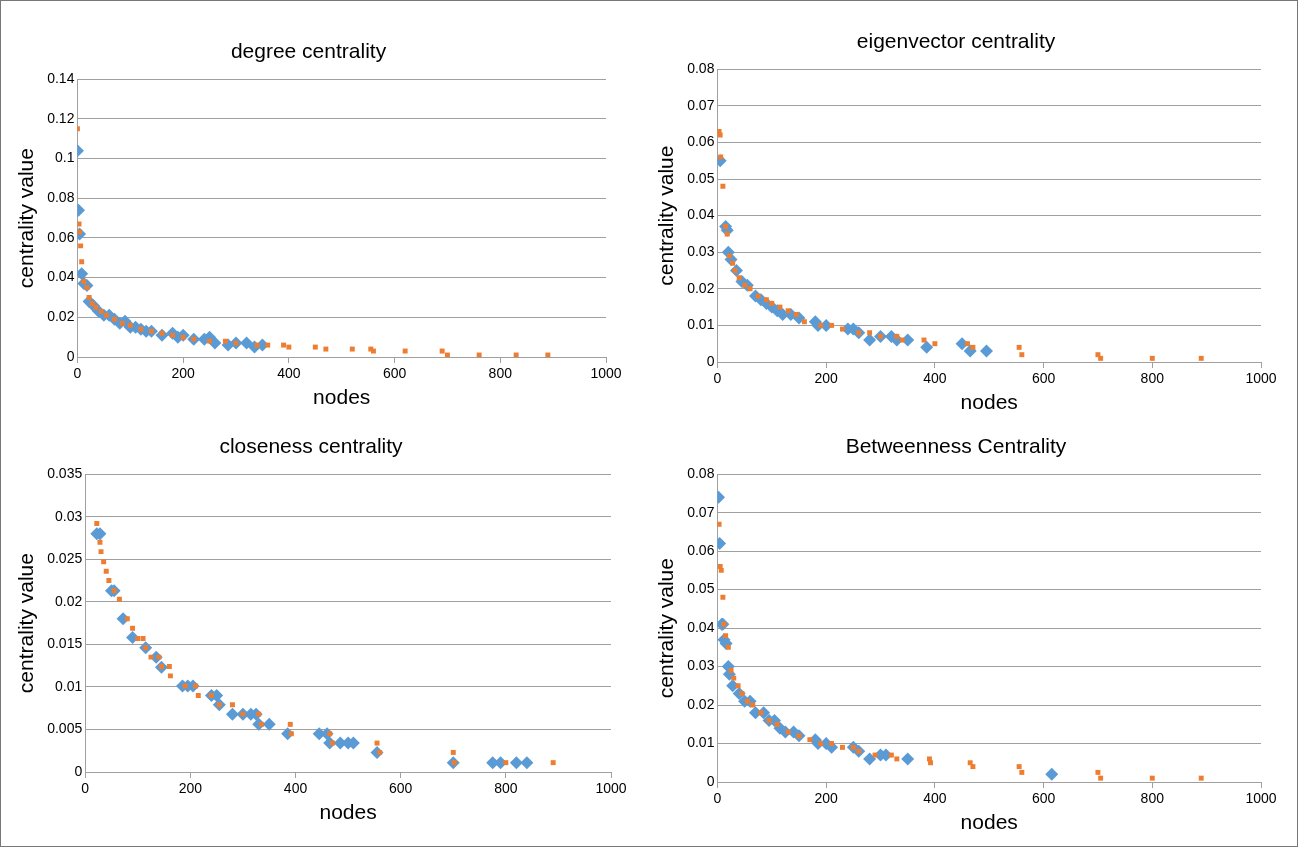 This screenshot has height=847, width=1298. I want to click on y-tick-label: 0.12, so click(61, 117).